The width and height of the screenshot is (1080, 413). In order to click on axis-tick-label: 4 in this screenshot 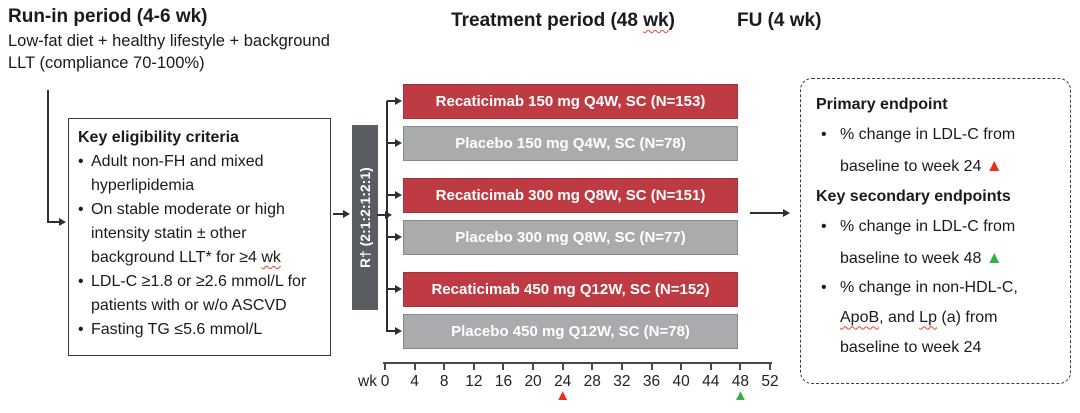, I will do `click(414, 381)`.